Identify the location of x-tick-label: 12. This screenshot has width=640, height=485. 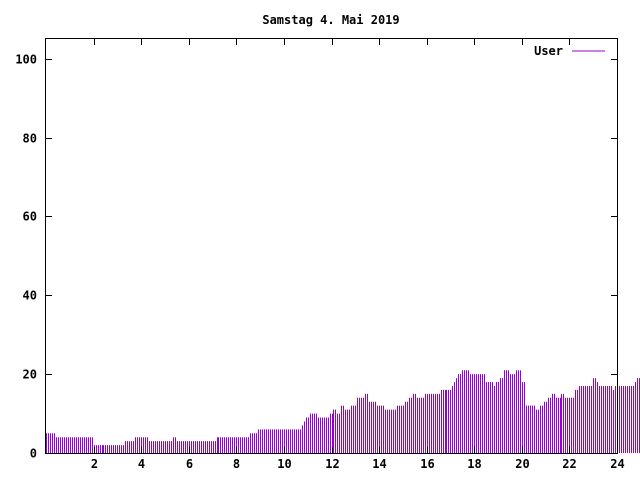
(332, 464).